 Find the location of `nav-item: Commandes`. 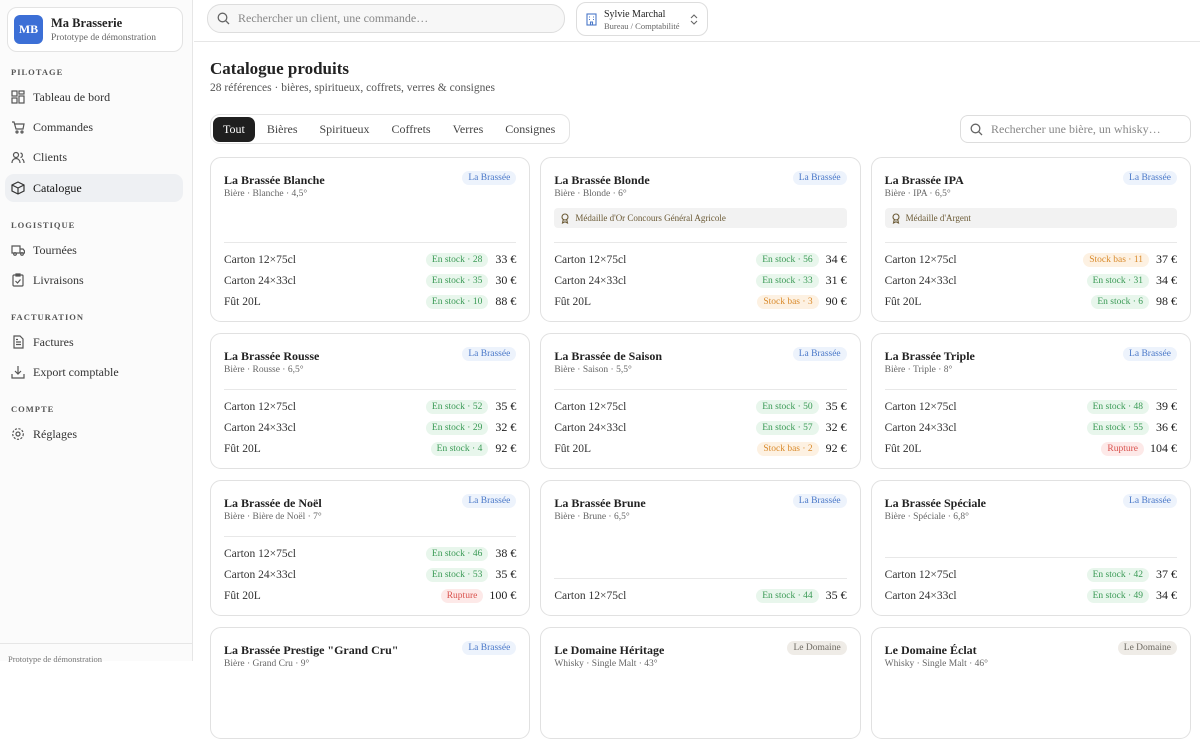

nav-item: Commandes is located at coordinates (94, 127).